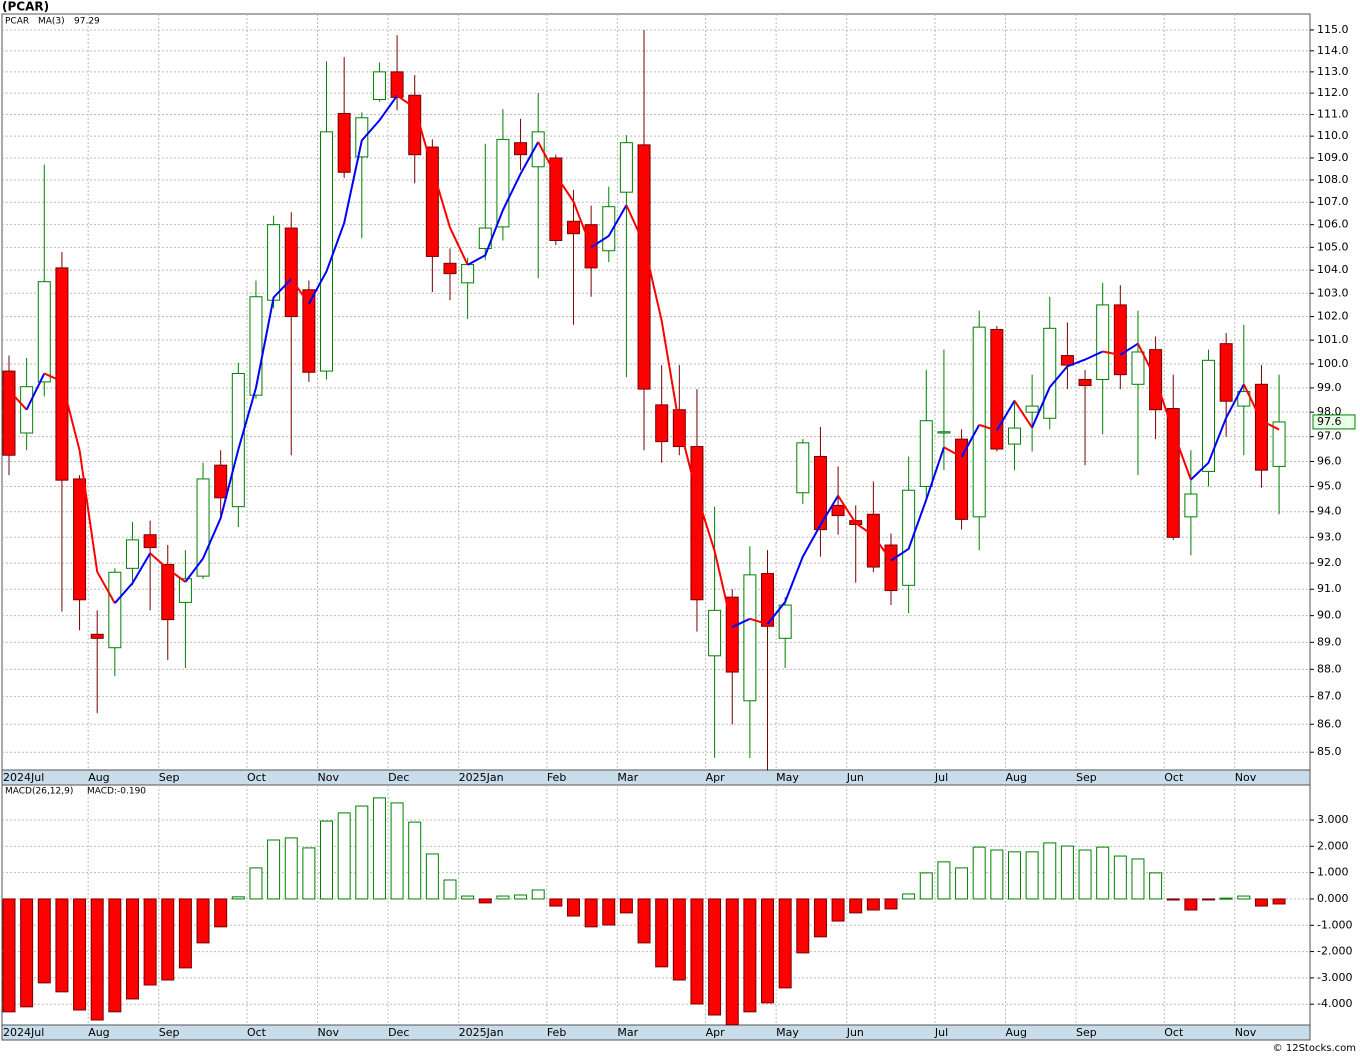  Describe the element at coordinates (855, 777) in the screenshot. I see `x-tick-label: Jun` at that location.